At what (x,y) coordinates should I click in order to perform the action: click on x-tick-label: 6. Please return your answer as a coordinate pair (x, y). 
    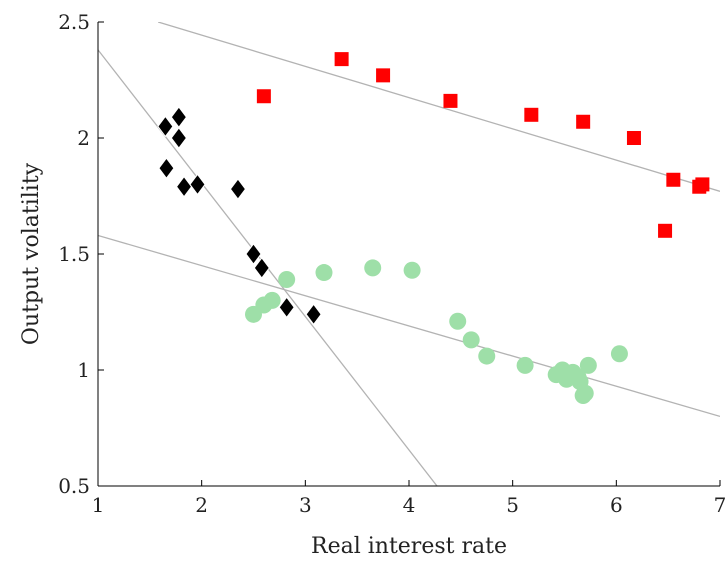
    Looking at the image, I should click on (616, 505).